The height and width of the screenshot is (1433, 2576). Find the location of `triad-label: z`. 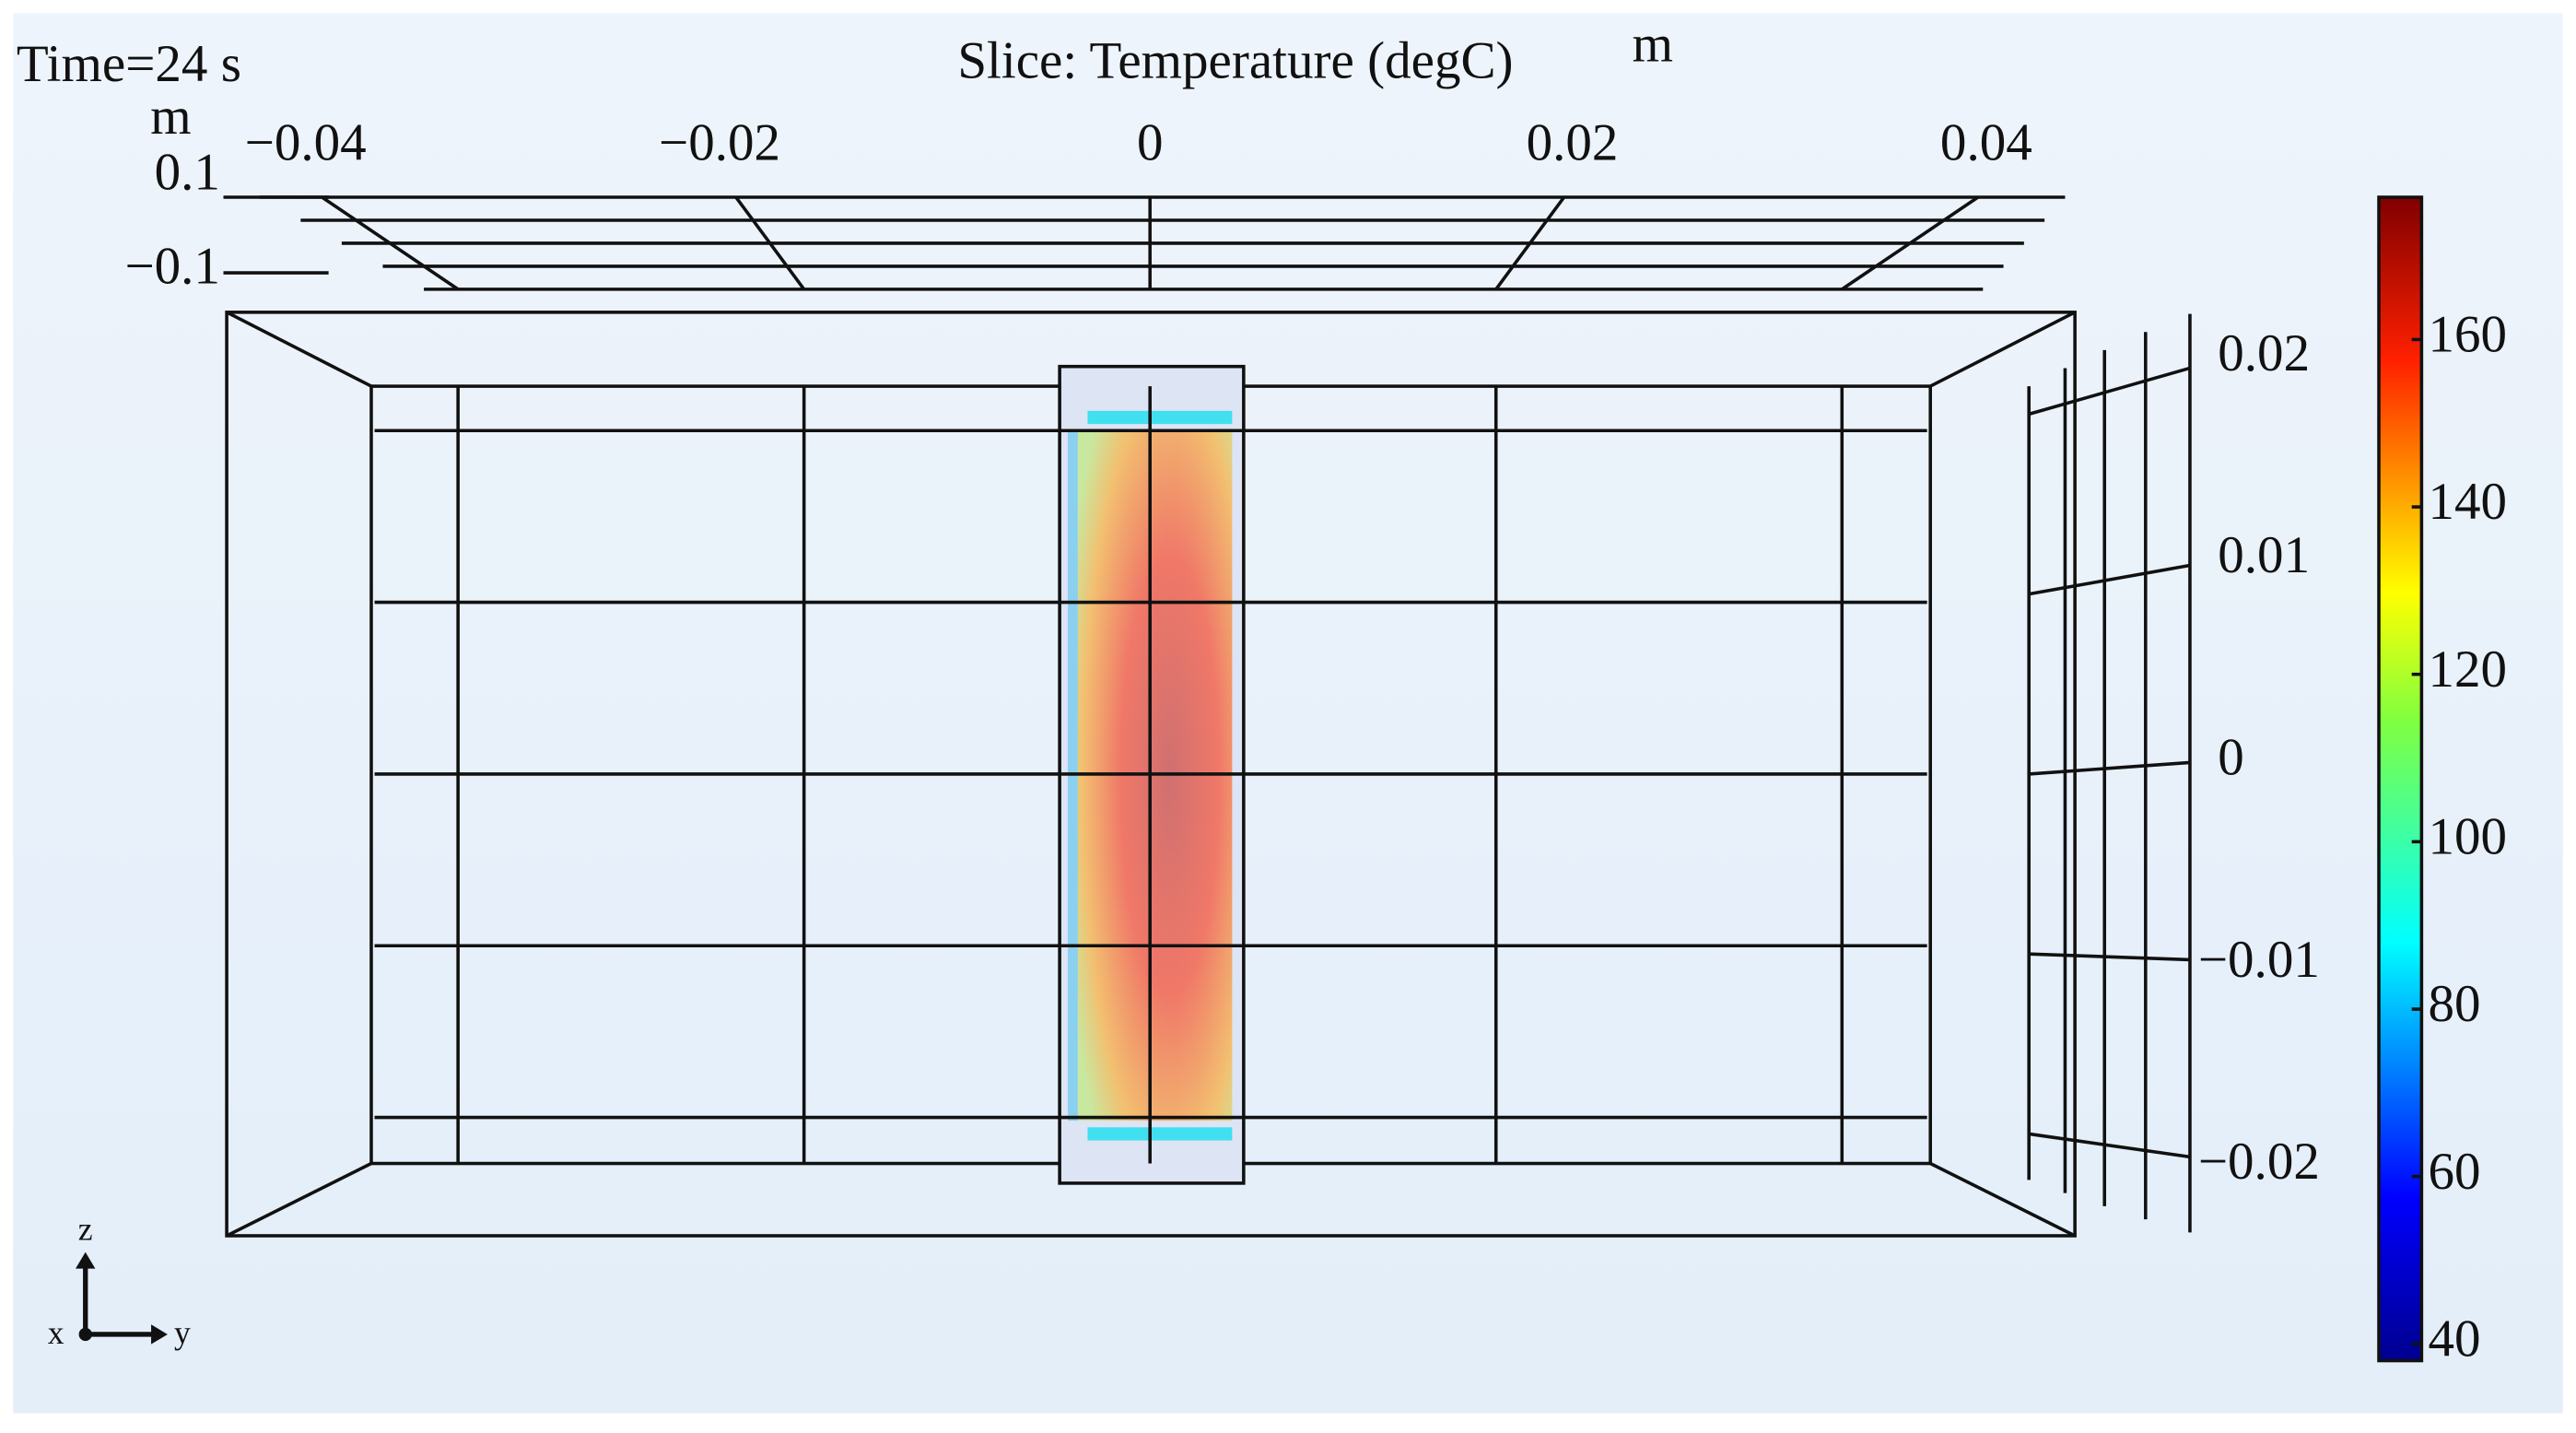

triad-label: z is located at coordinates (85, 1229).